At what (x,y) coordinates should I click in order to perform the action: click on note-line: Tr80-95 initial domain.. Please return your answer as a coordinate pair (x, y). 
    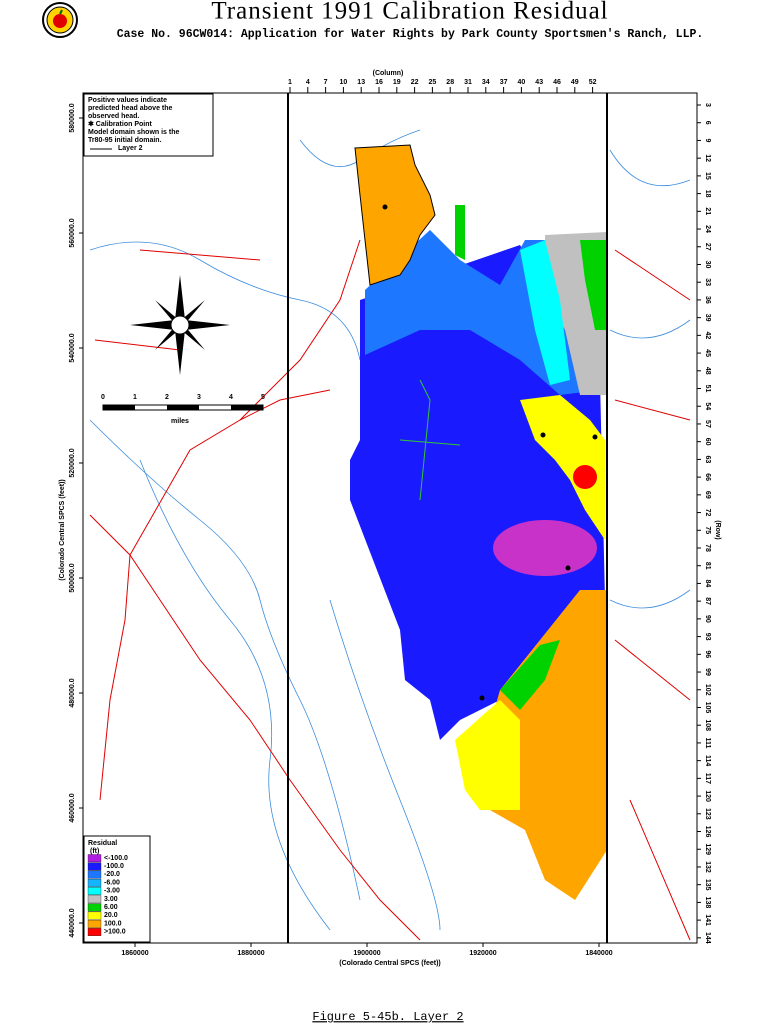
    Looking at the image, I should click on (125, 140).